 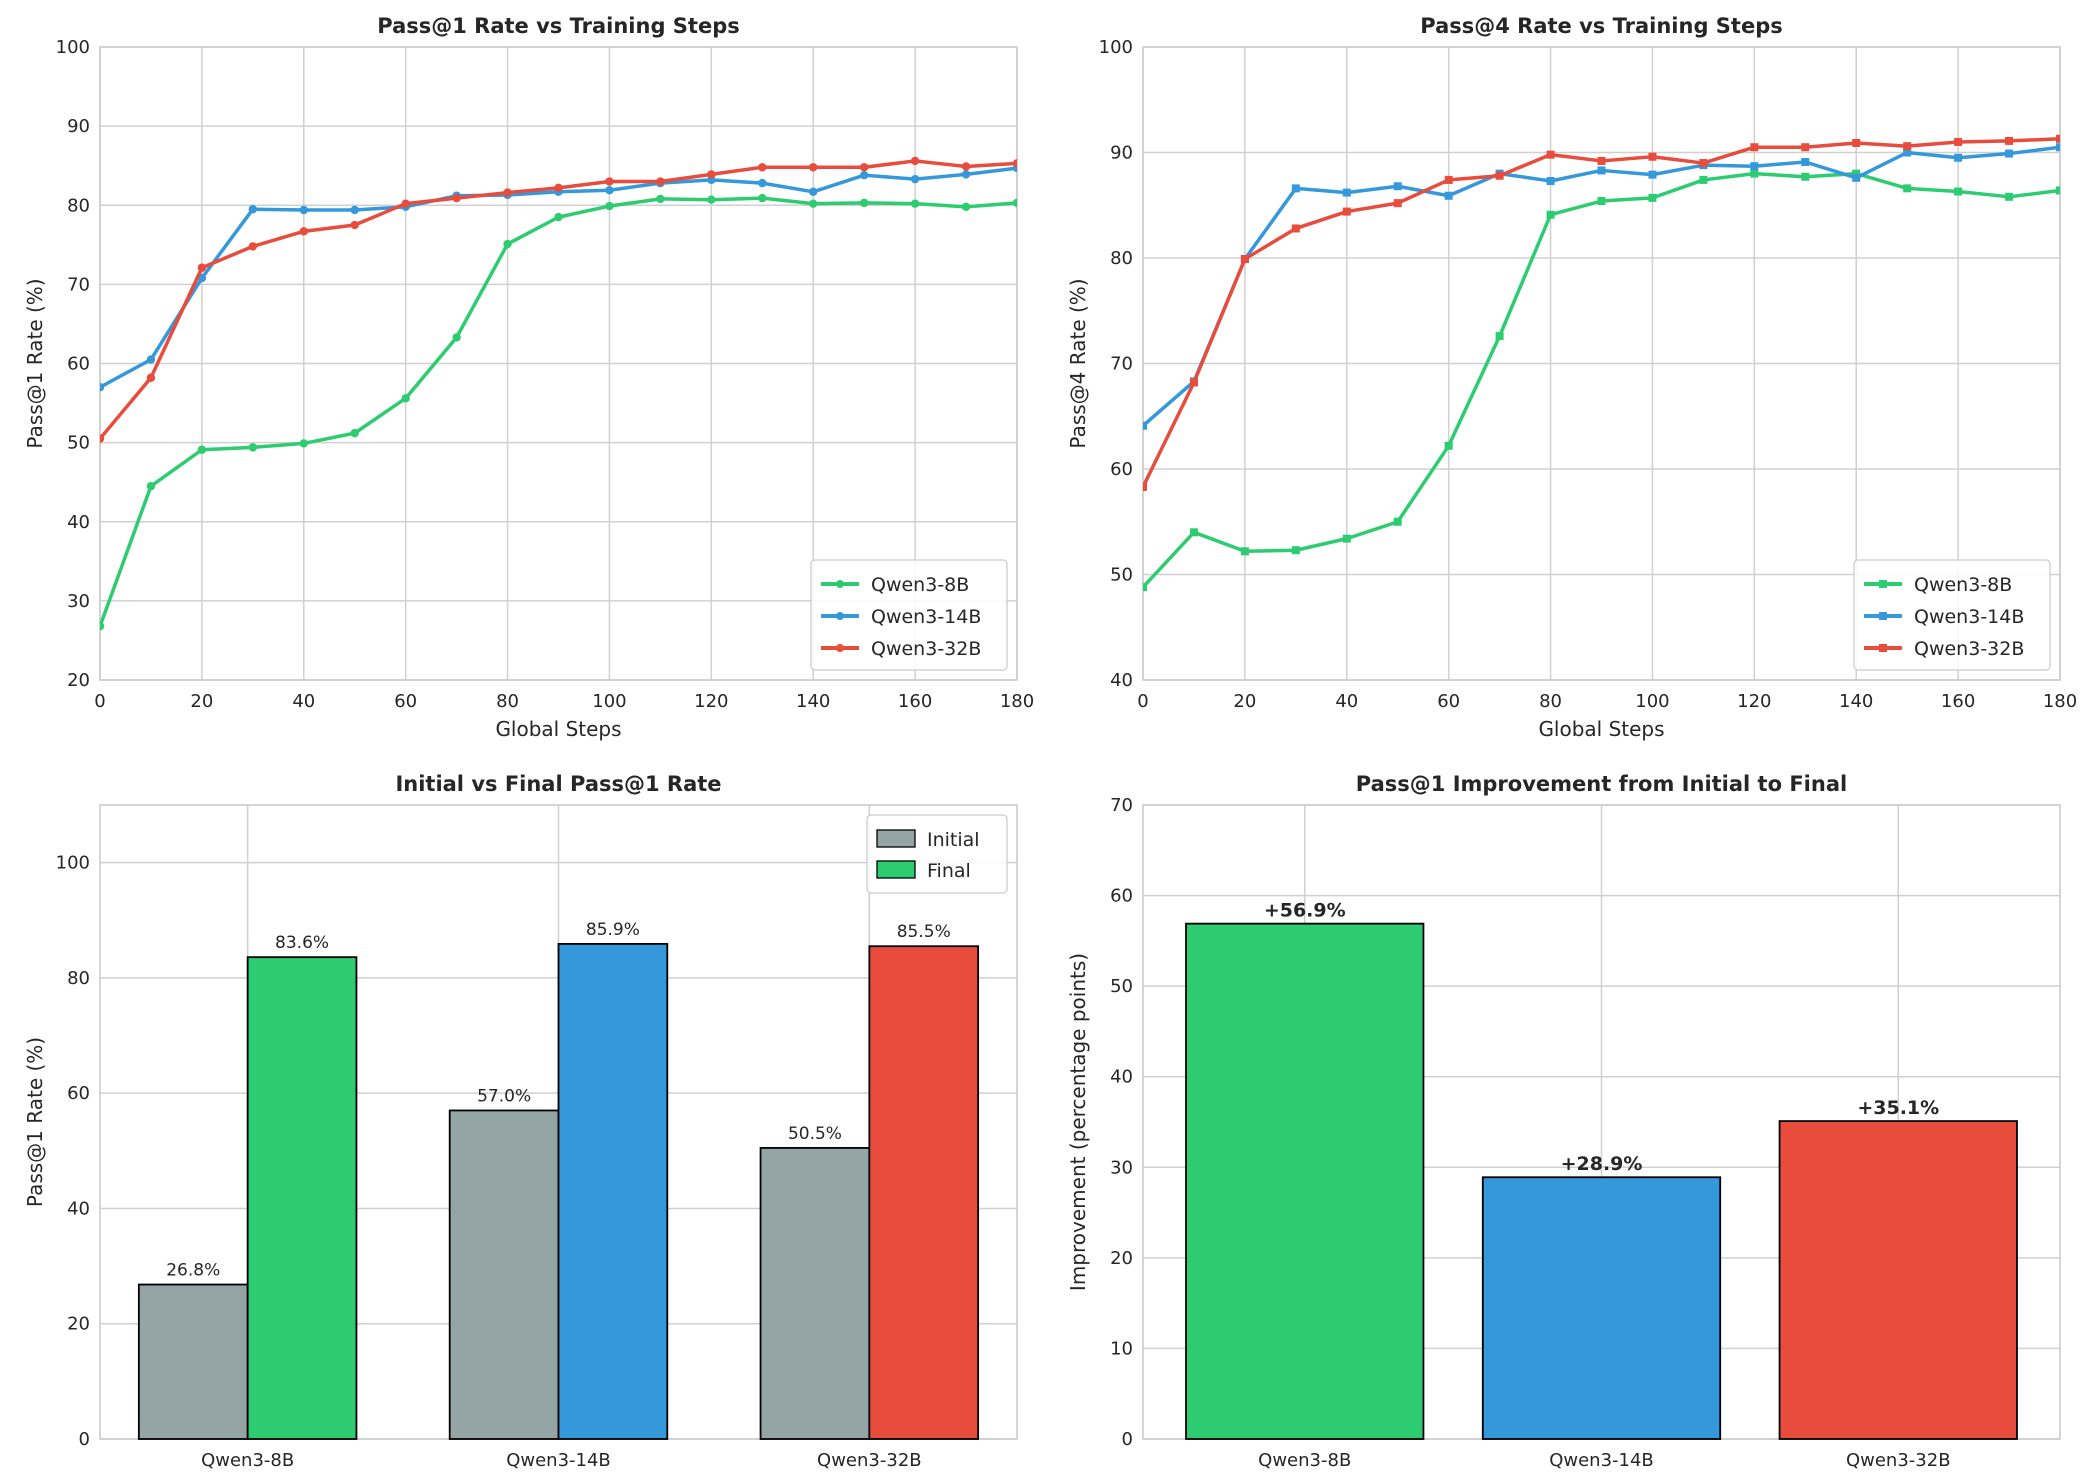 What do you see at coordinates (558, 26) in the screenshot?
I see `chart-title: Pass@1 Rate vs Training Steps` at bounding box center [558, 26].